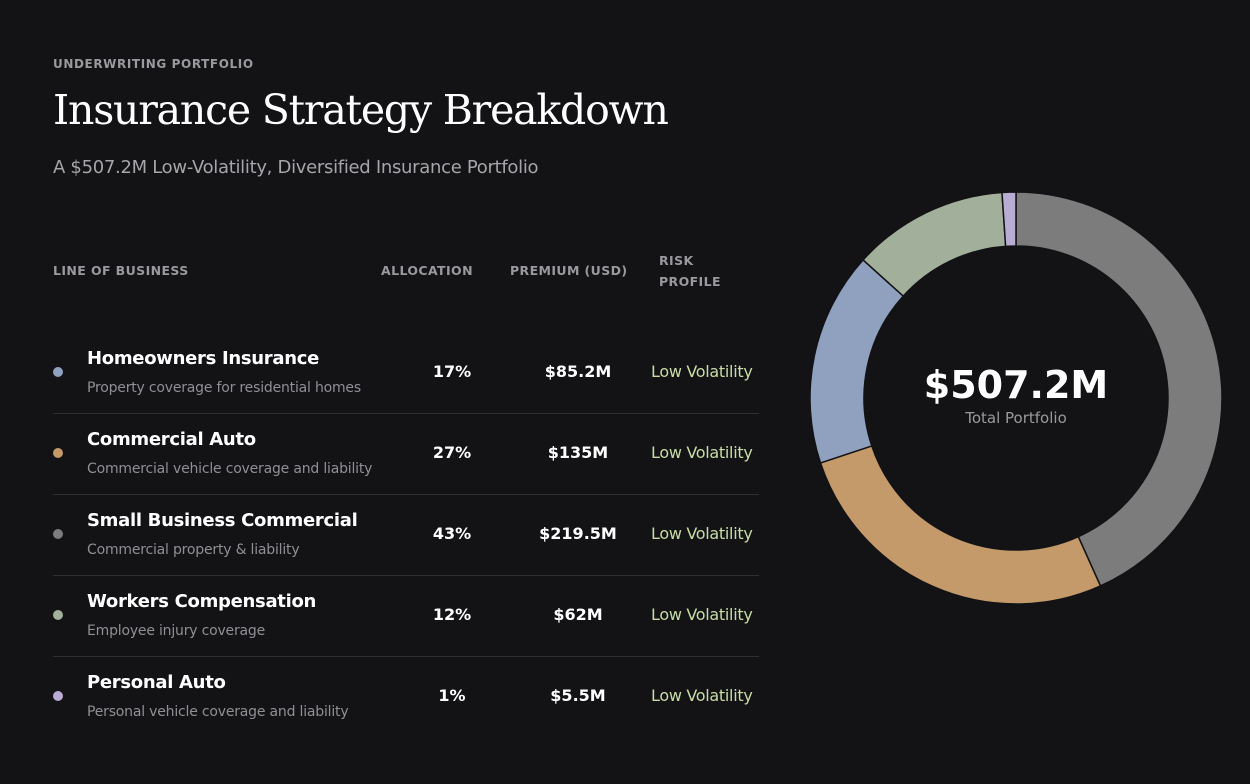 This screenshot has width=1250, height=784. What do you see at coordinates (193, 550) in the screenshot?
I see `lob-description: Commercial property & liability` at bounding box center [193, 550].